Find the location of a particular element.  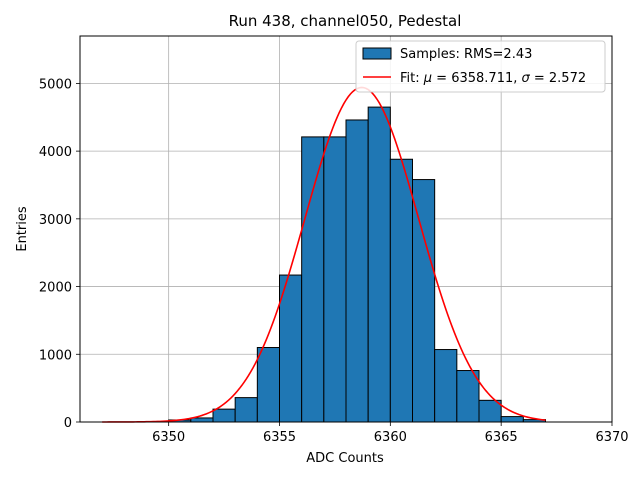

x-tick-label: 6365 is located at coordinates (501, 437).